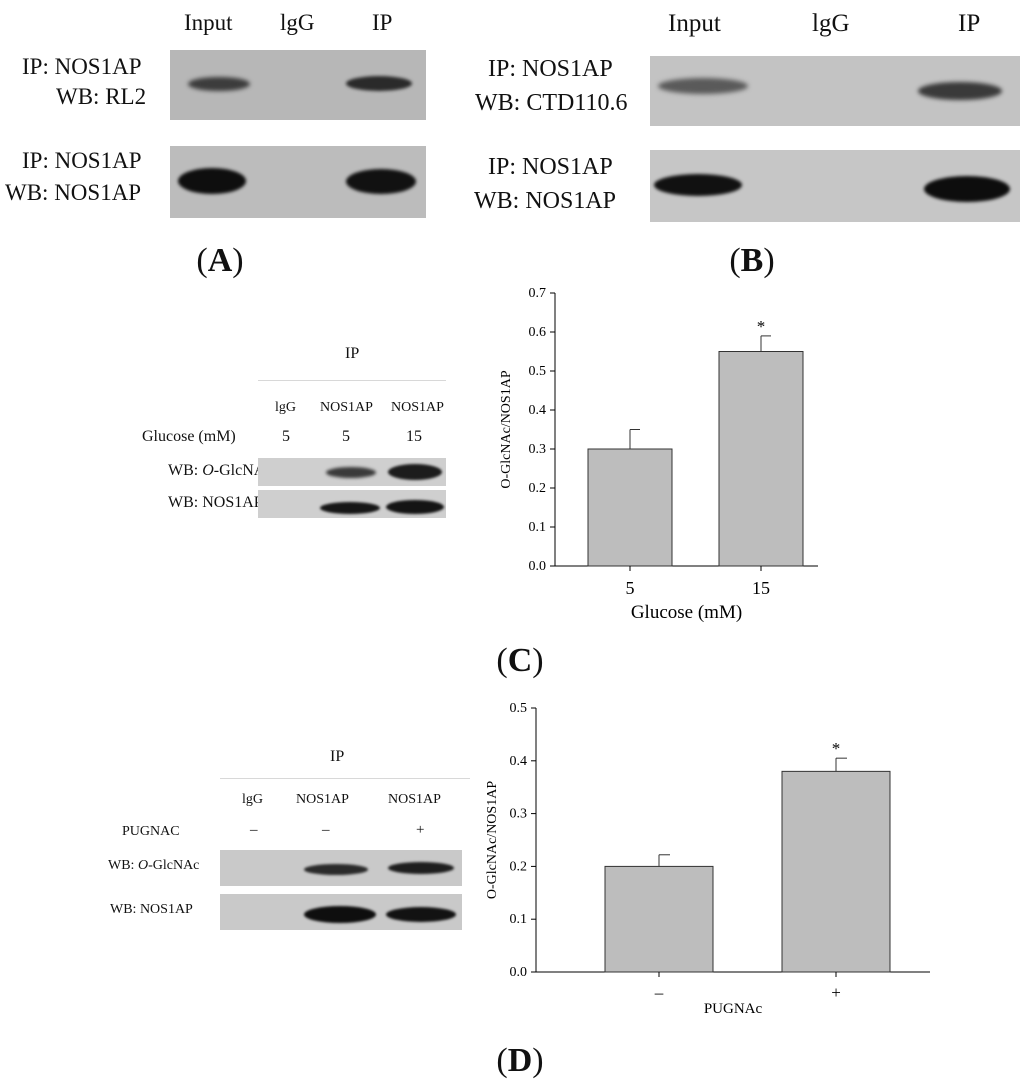  What do you see at coordinates (538, 332) in the screenshot?
I see `y-tick-label: 0.6` at bounding box center [538, 332].